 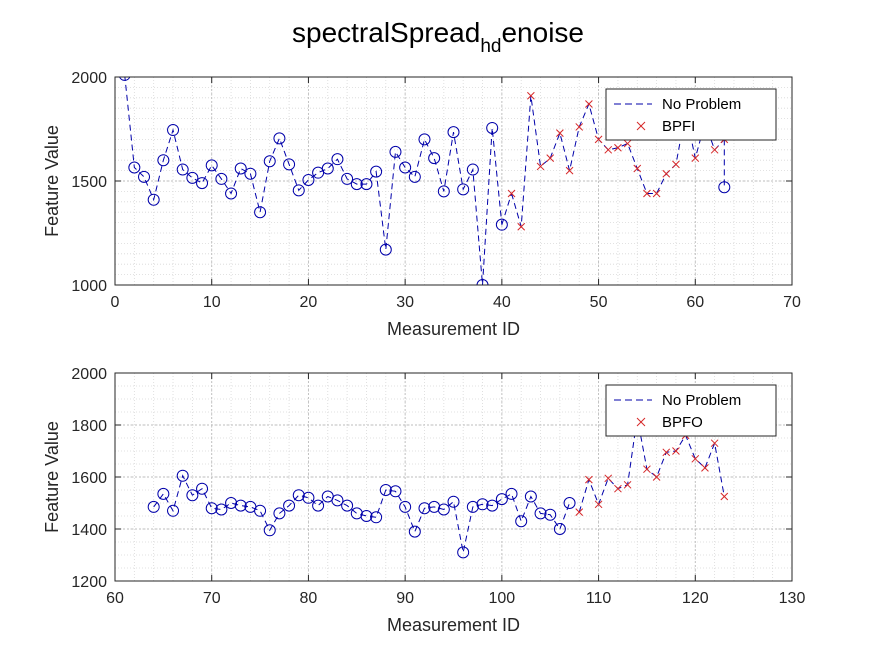 What do you see at coordinates (89, 530) in the screenshot?
I see `y-tick-label: 1400` at bounding box center [89, 530].